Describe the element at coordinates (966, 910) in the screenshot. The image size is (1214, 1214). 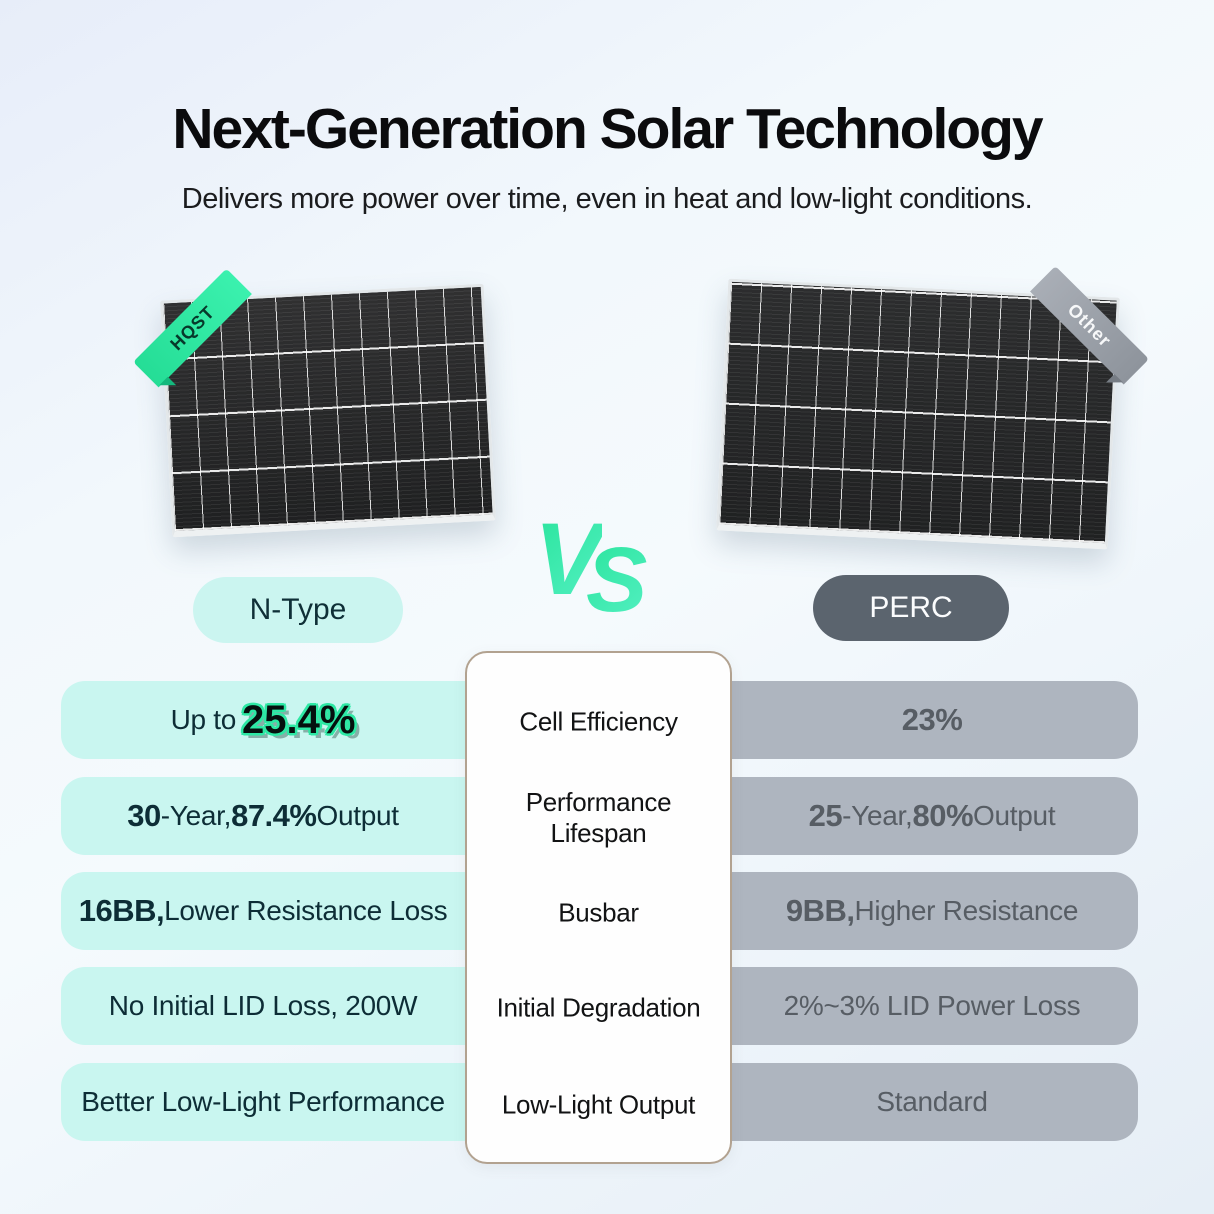
I see `cell-text: Higher Resistance` at that location.